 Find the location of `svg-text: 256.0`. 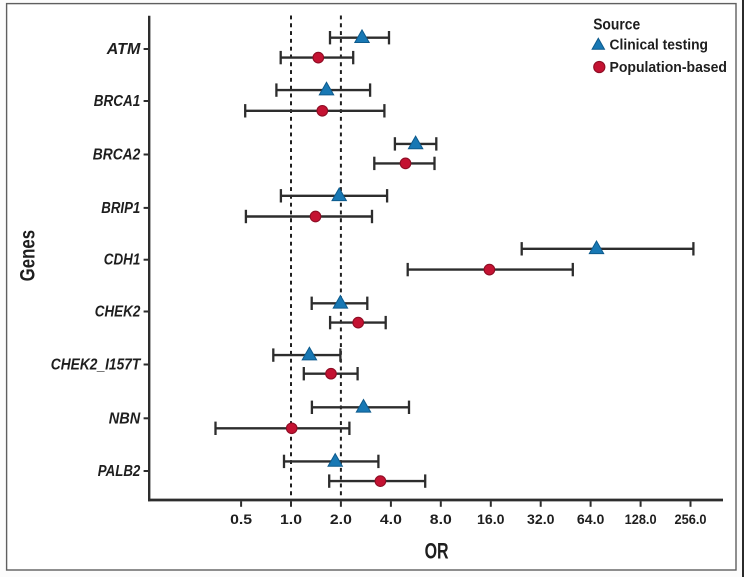

svg-text: 256.0 is located at coordinates (691, 519).